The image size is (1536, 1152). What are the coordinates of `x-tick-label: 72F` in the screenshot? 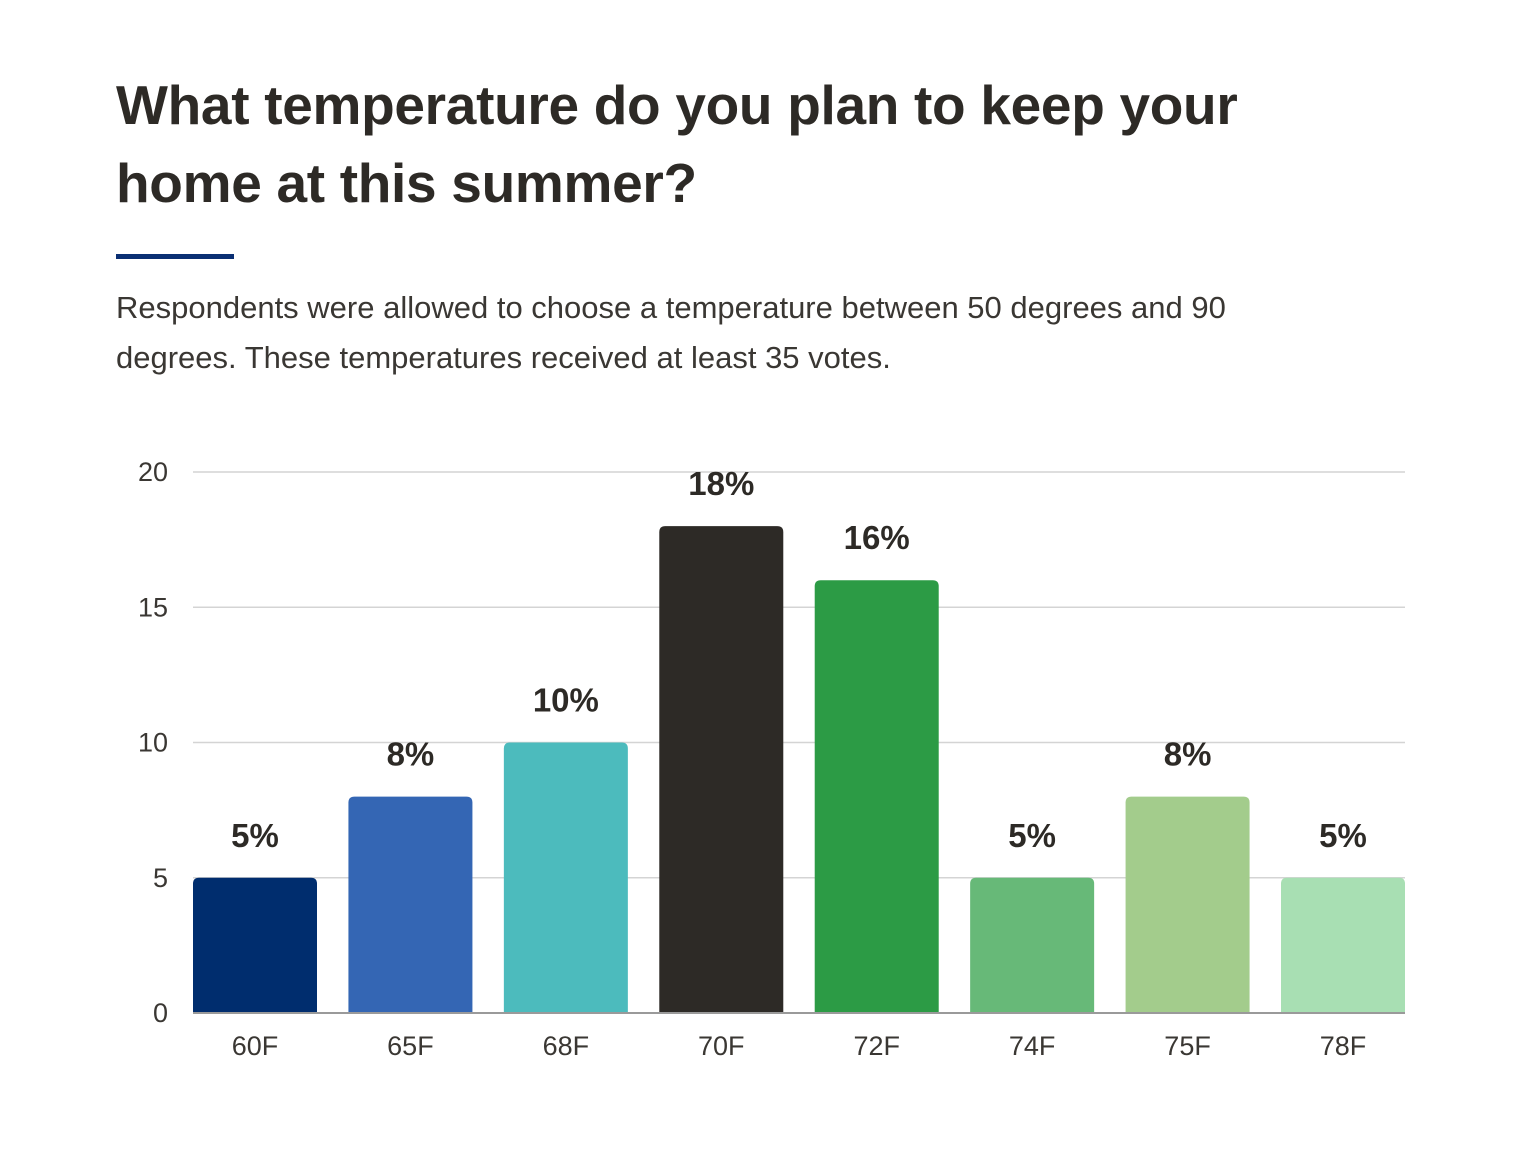 It's located at (876, 1046).